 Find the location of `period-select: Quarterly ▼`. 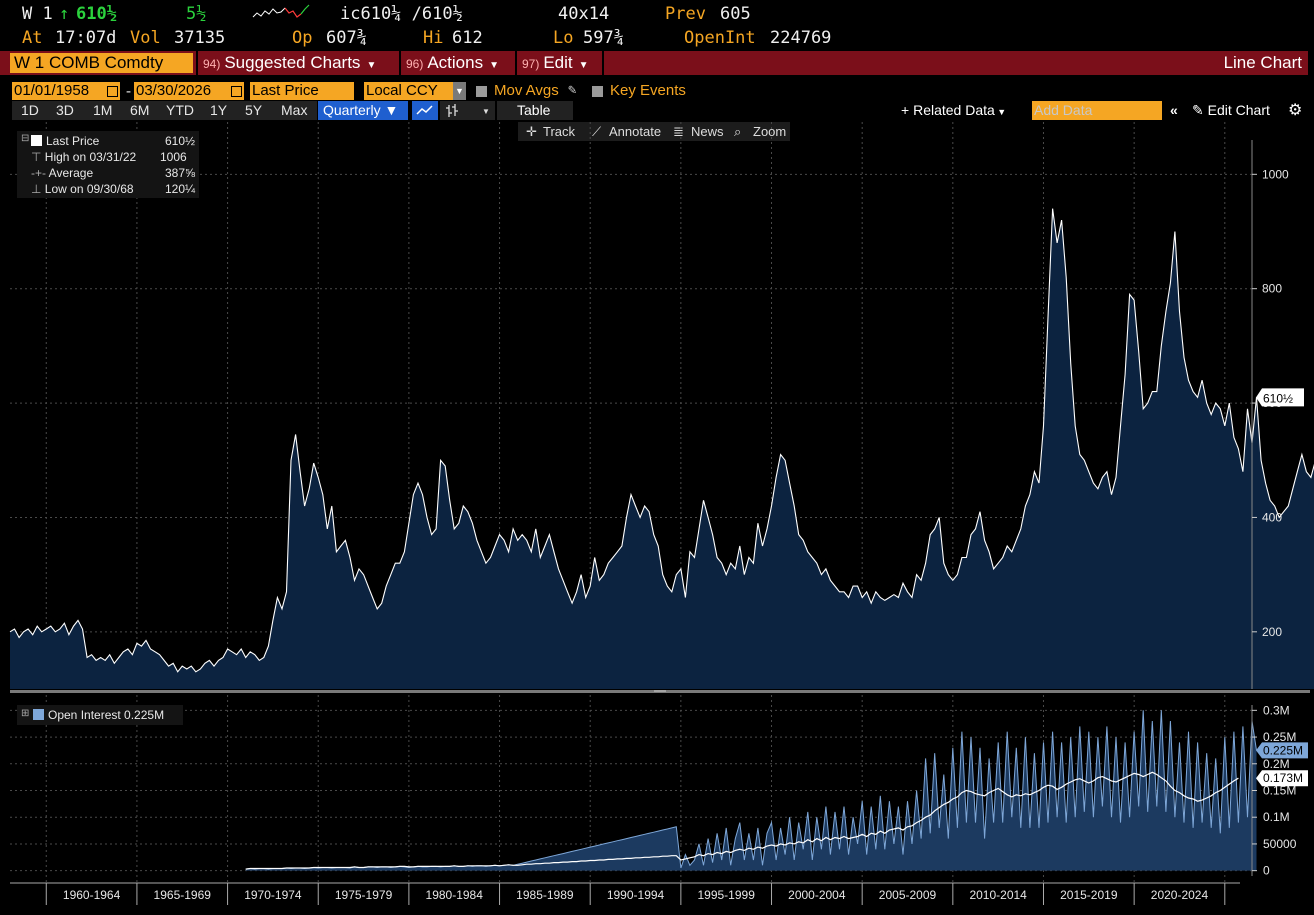

period-select: Quarterly ▼ is located at coordinates (363, 110).